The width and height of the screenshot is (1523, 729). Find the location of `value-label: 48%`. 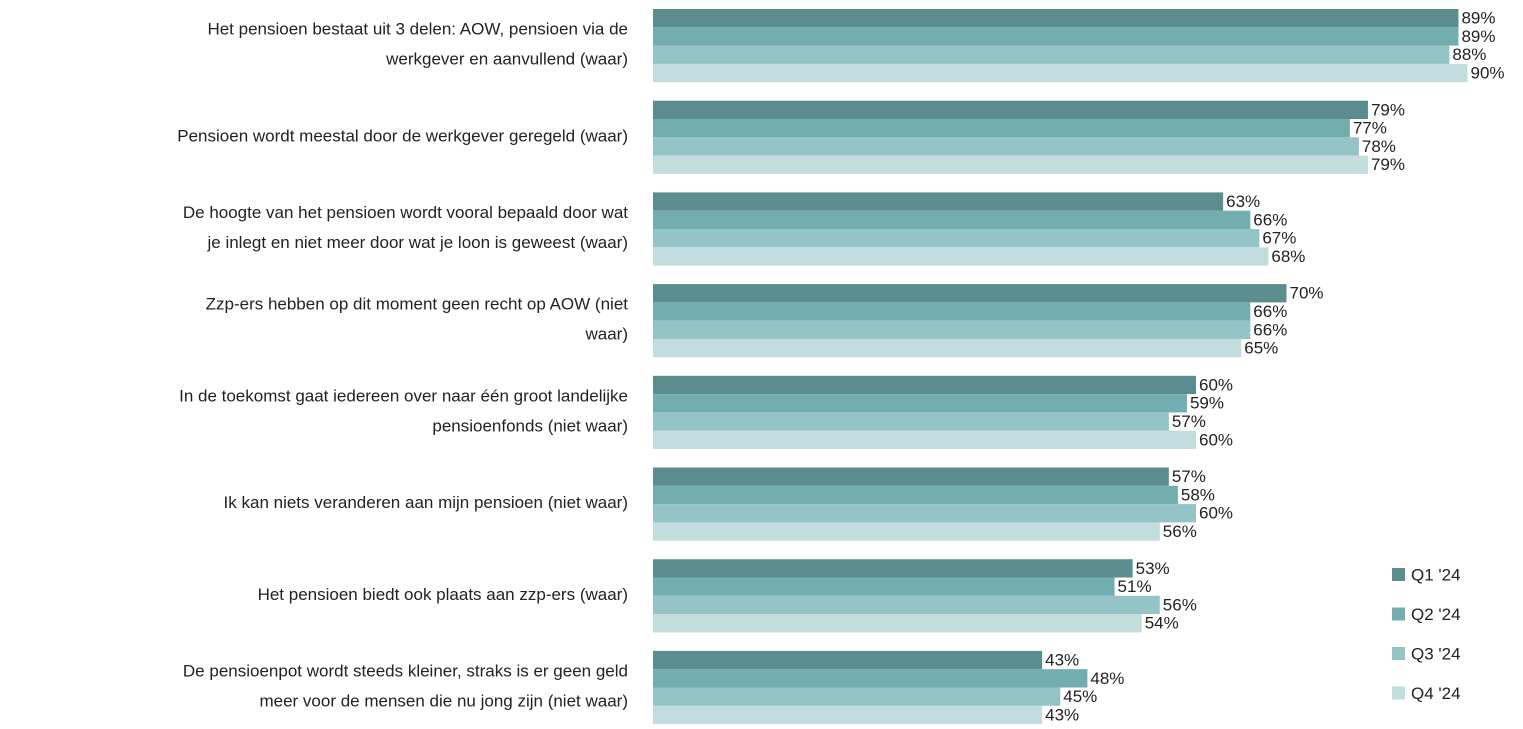

value-label: 48% is located at coordinates (1107, 678).